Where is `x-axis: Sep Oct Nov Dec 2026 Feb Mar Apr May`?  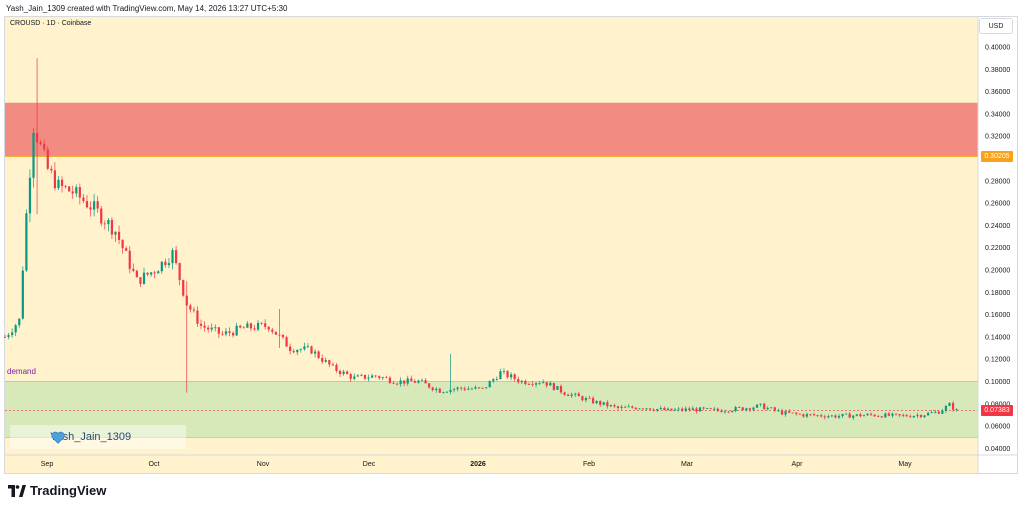
x-axis: Sep Oct Nov Dec 2026 Feb Mar Apr May is located at coordinates (476, 464).